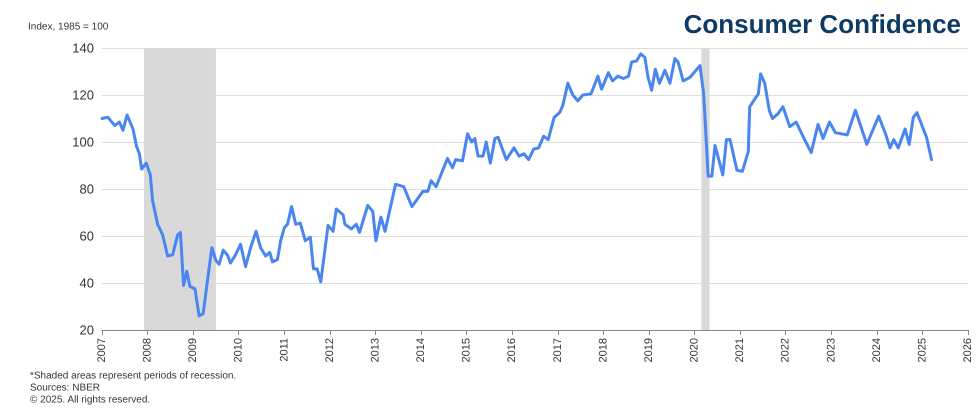  What do you see at coordinates (90, 400) in the screenshot?
I see `text: © 2025. All rights reserved.` at bounding box center [90, 400].